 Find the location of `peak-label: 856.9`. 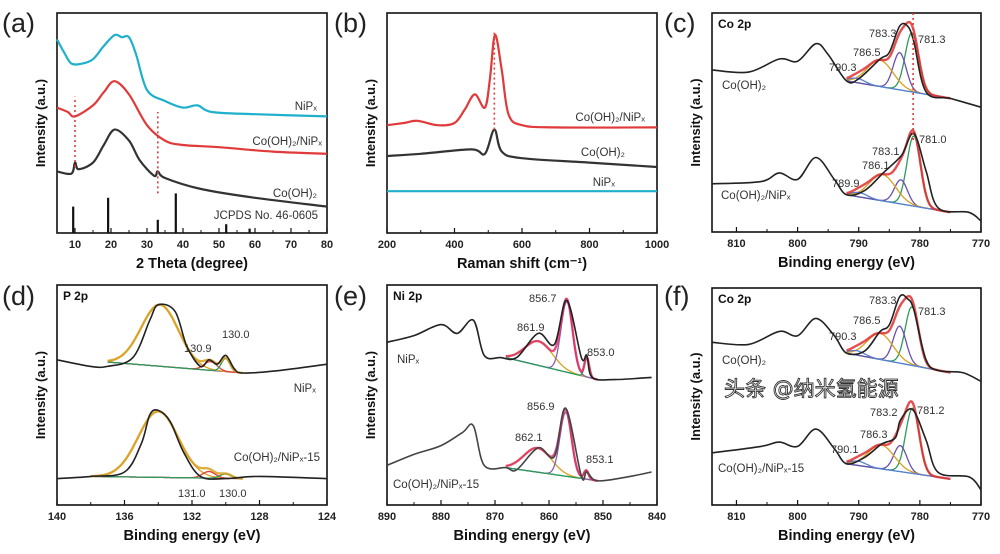

peak-label: 856.9 is located at coordinates (541, 407).